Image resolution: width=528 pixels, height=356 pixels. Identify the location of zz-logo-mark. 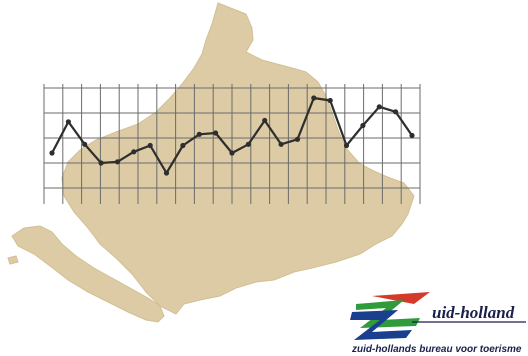
(390, 316).